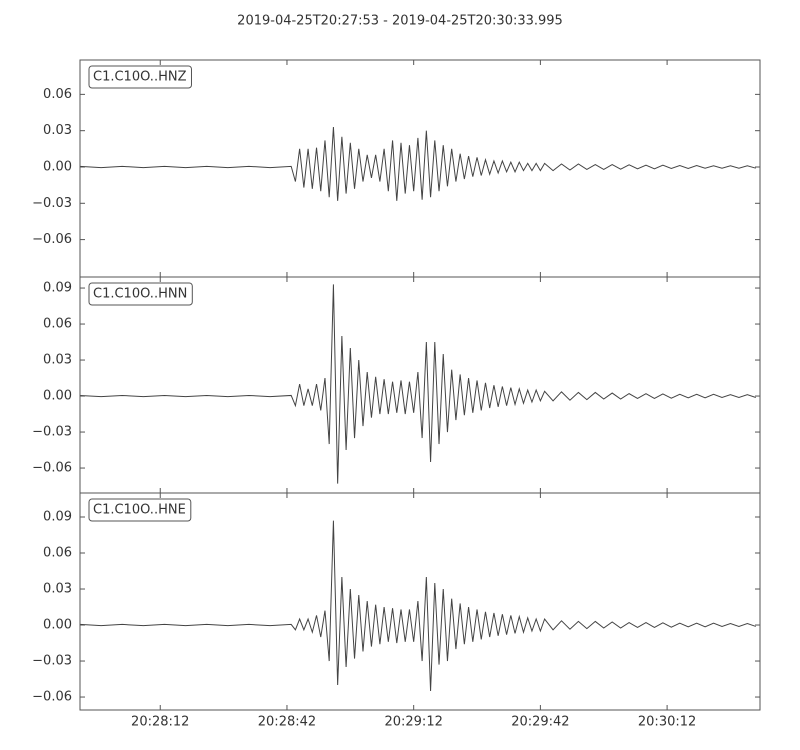 The width and height of the screenshot is (800, 750). I want to click on x-tick-label: 20:28:42, so click(287, 722).